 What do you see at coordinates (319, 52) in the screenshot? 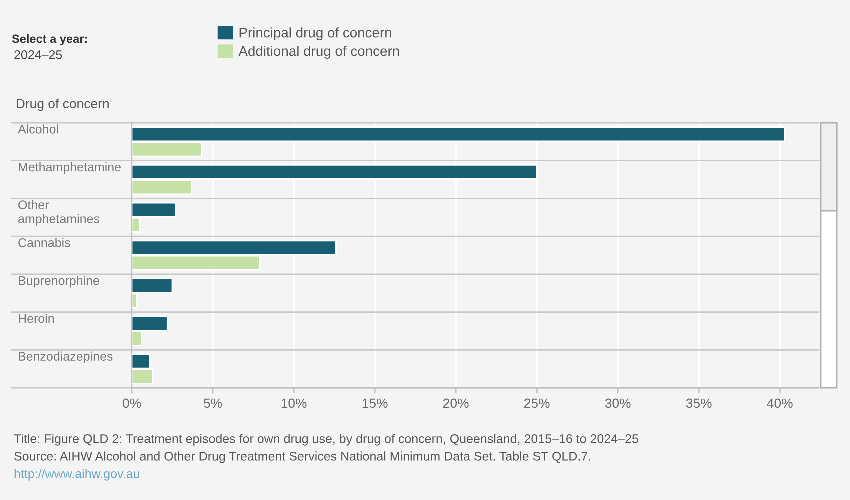
I see `legend-label: Additional drug of concern` at bounding box center [319, 52].